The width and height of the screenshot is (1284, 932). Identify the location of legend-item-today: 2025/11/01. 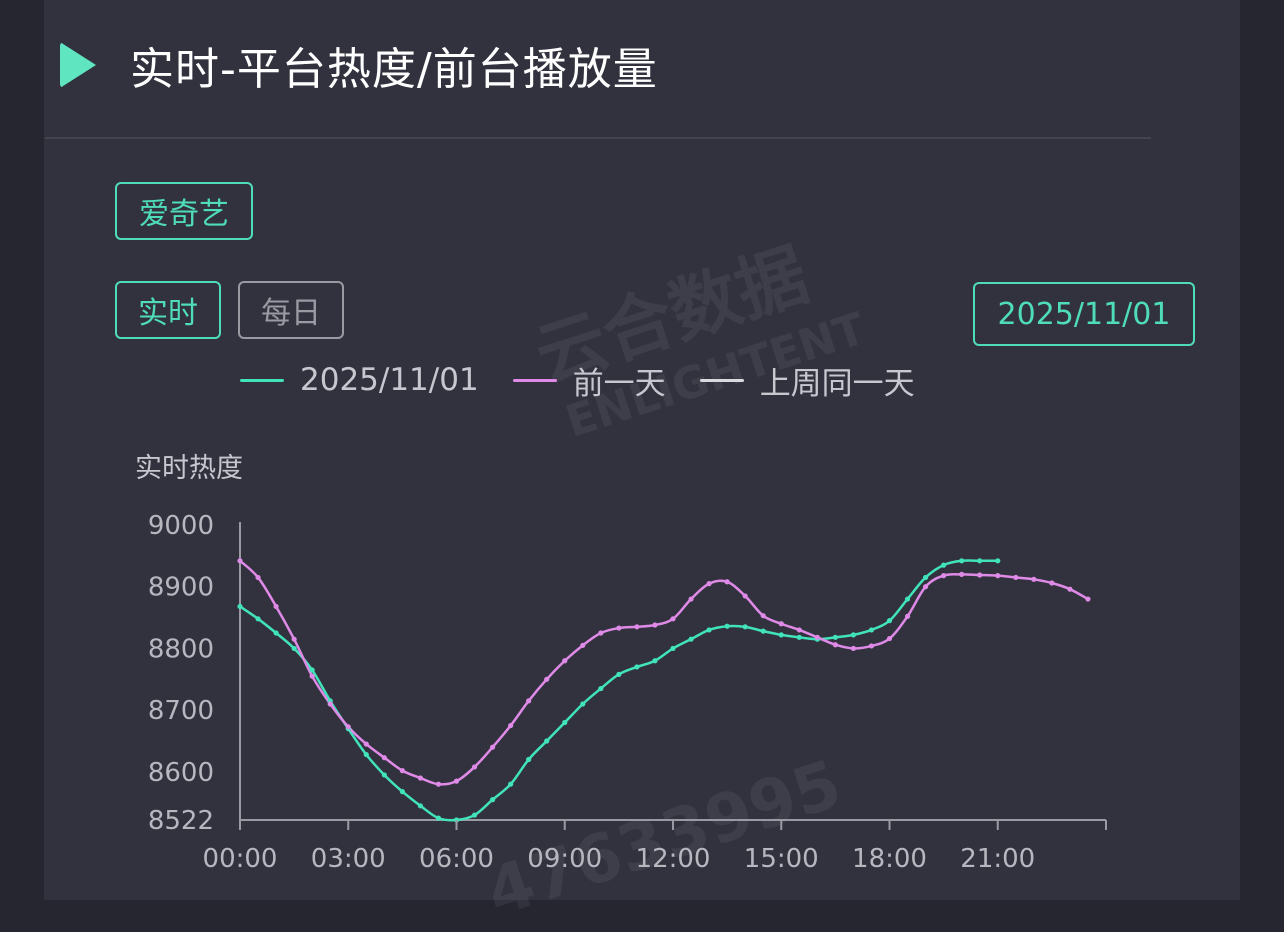
(359, 380).